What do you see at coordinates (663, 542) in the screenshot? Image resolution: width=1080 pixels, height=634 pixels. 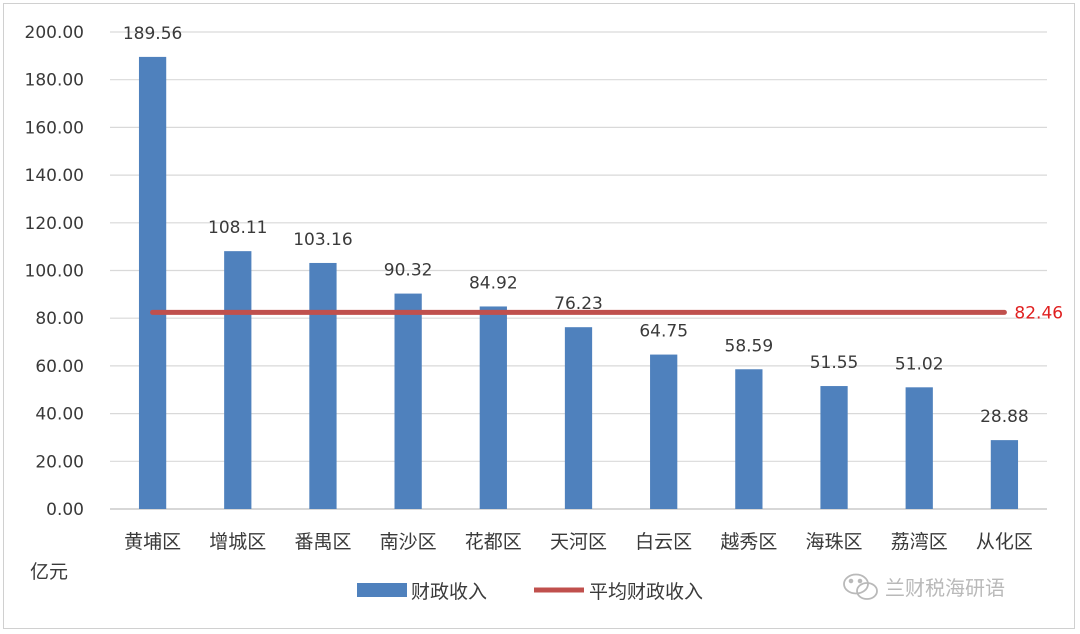 I see `x-category-label: 白云区` at bounding box center [663, 542].